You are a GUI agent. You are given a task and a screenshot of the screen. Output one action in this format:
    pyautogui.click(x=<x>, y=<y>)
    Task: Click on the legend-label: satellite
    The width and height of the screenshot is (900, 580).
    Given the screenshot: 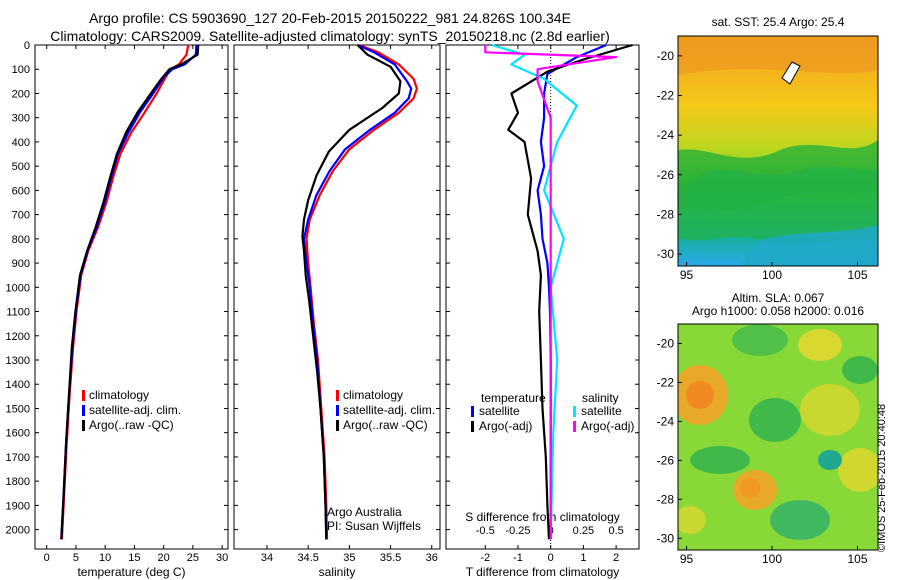 What is the action you would take?
    pyautogui.click(x=601, y=411)
    